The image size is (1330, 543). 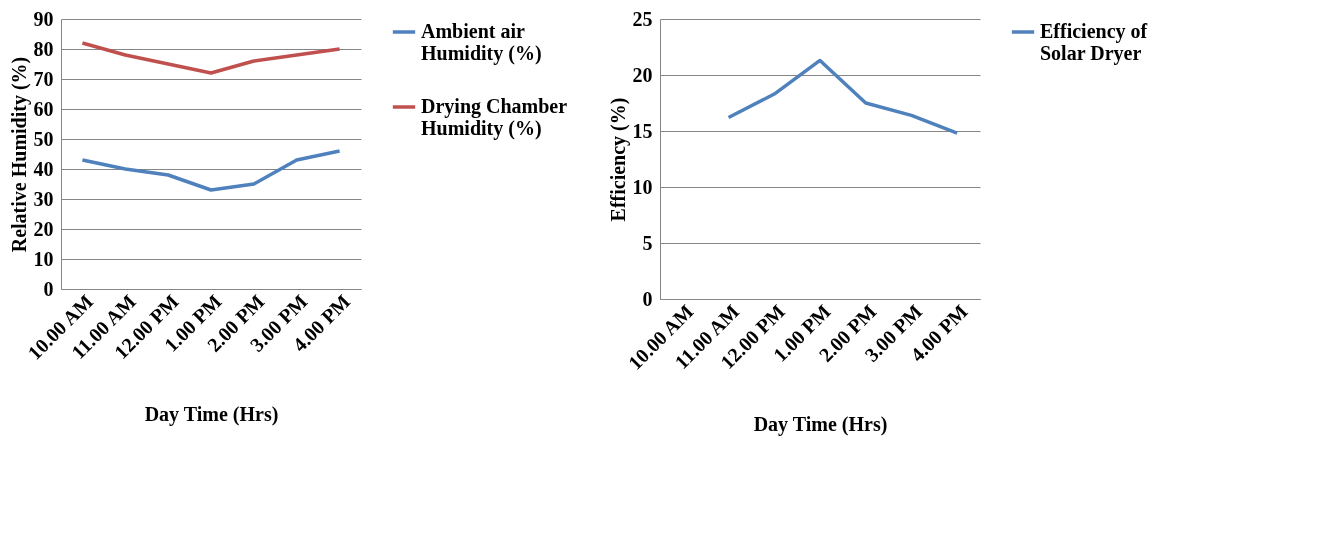 I want to click on y-tick-label: 50, so click(x=43, y=138).